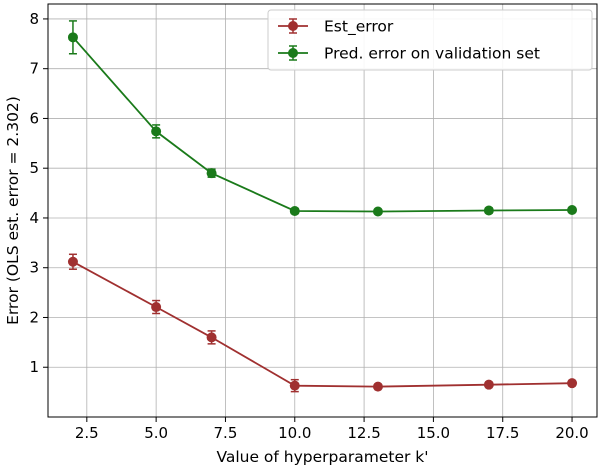 The width and height of the screenshot is (604, 468). What do you see at coordinates (13, 210) in the screenshot?
I see `y-axis-label: Error (OLS est. error = 2.302)` at bounding box center [13, 210].